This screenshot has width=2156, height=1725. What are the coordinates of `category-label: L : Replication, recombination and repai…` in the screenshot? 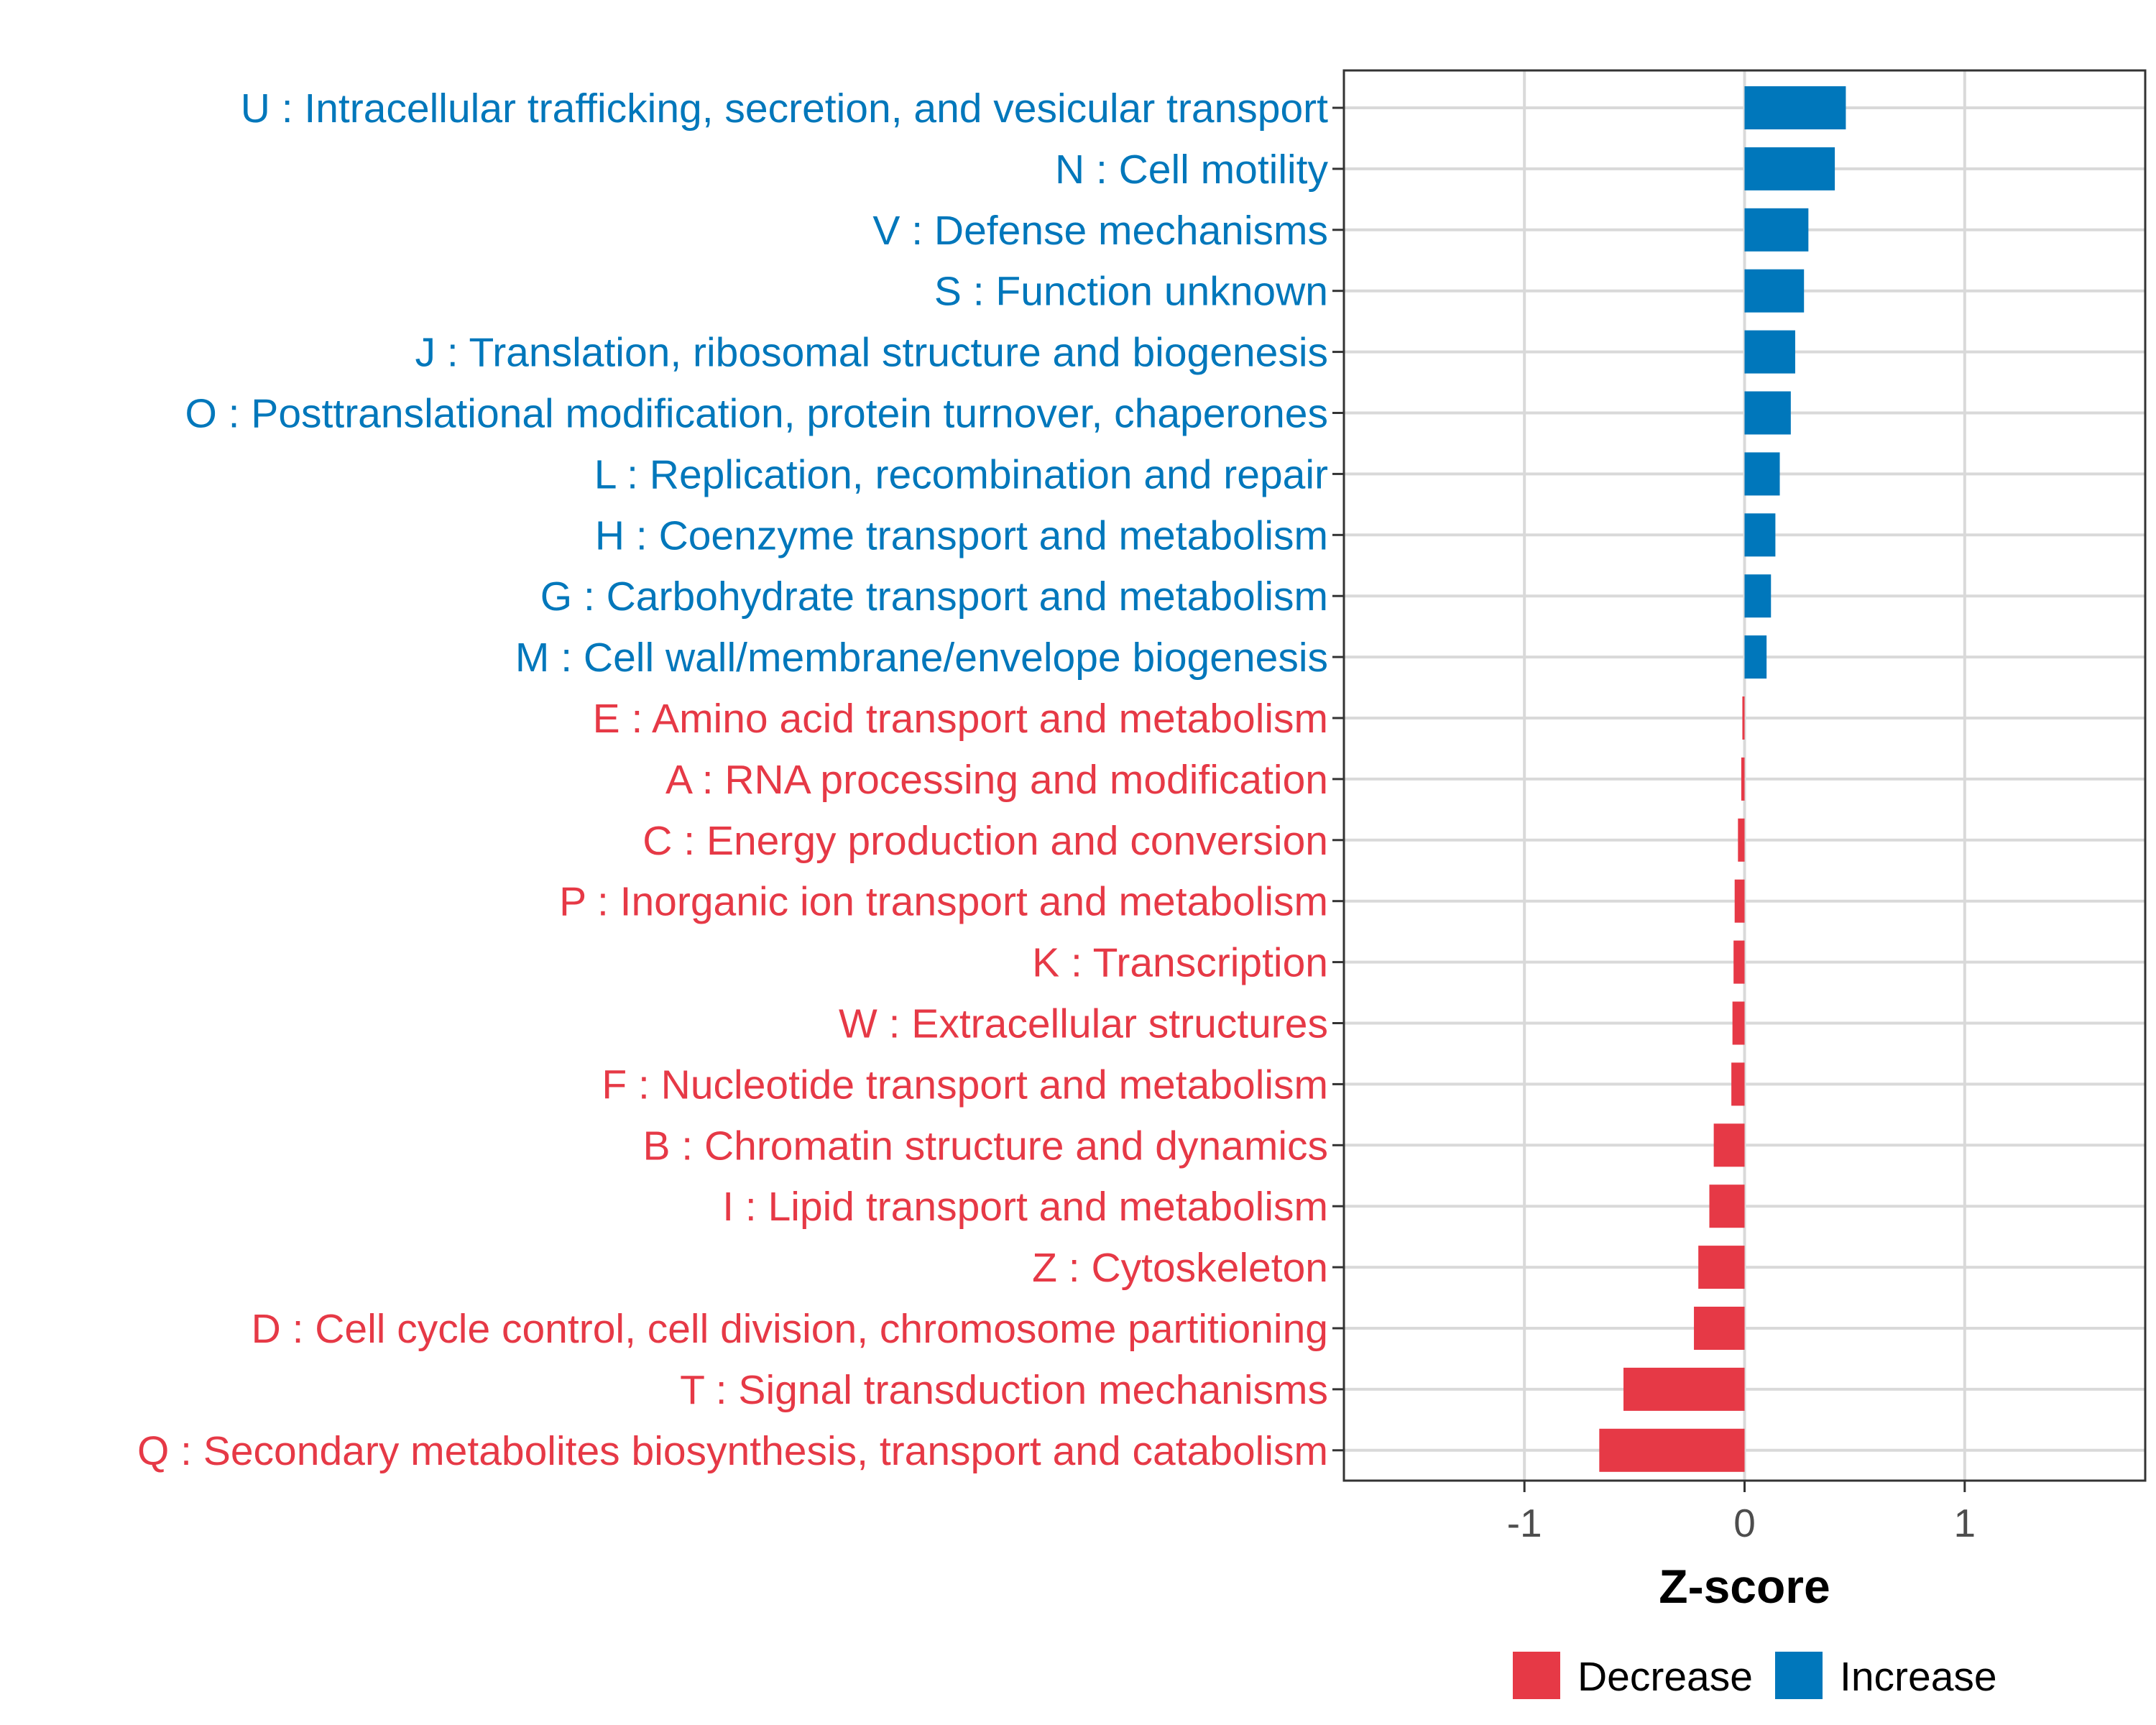 It's located at (961, 474).